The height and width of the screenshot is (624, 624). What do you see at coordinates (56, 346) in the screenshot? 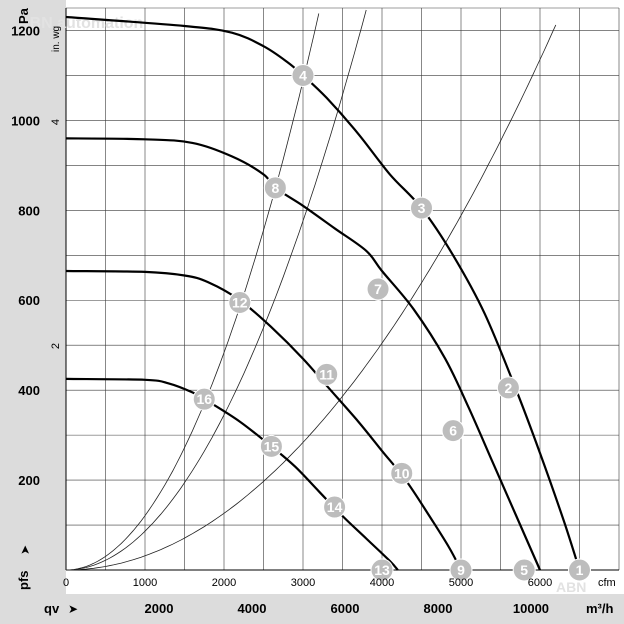
I see `inwg-tick-label: 2` at bounding box center [56, 346].